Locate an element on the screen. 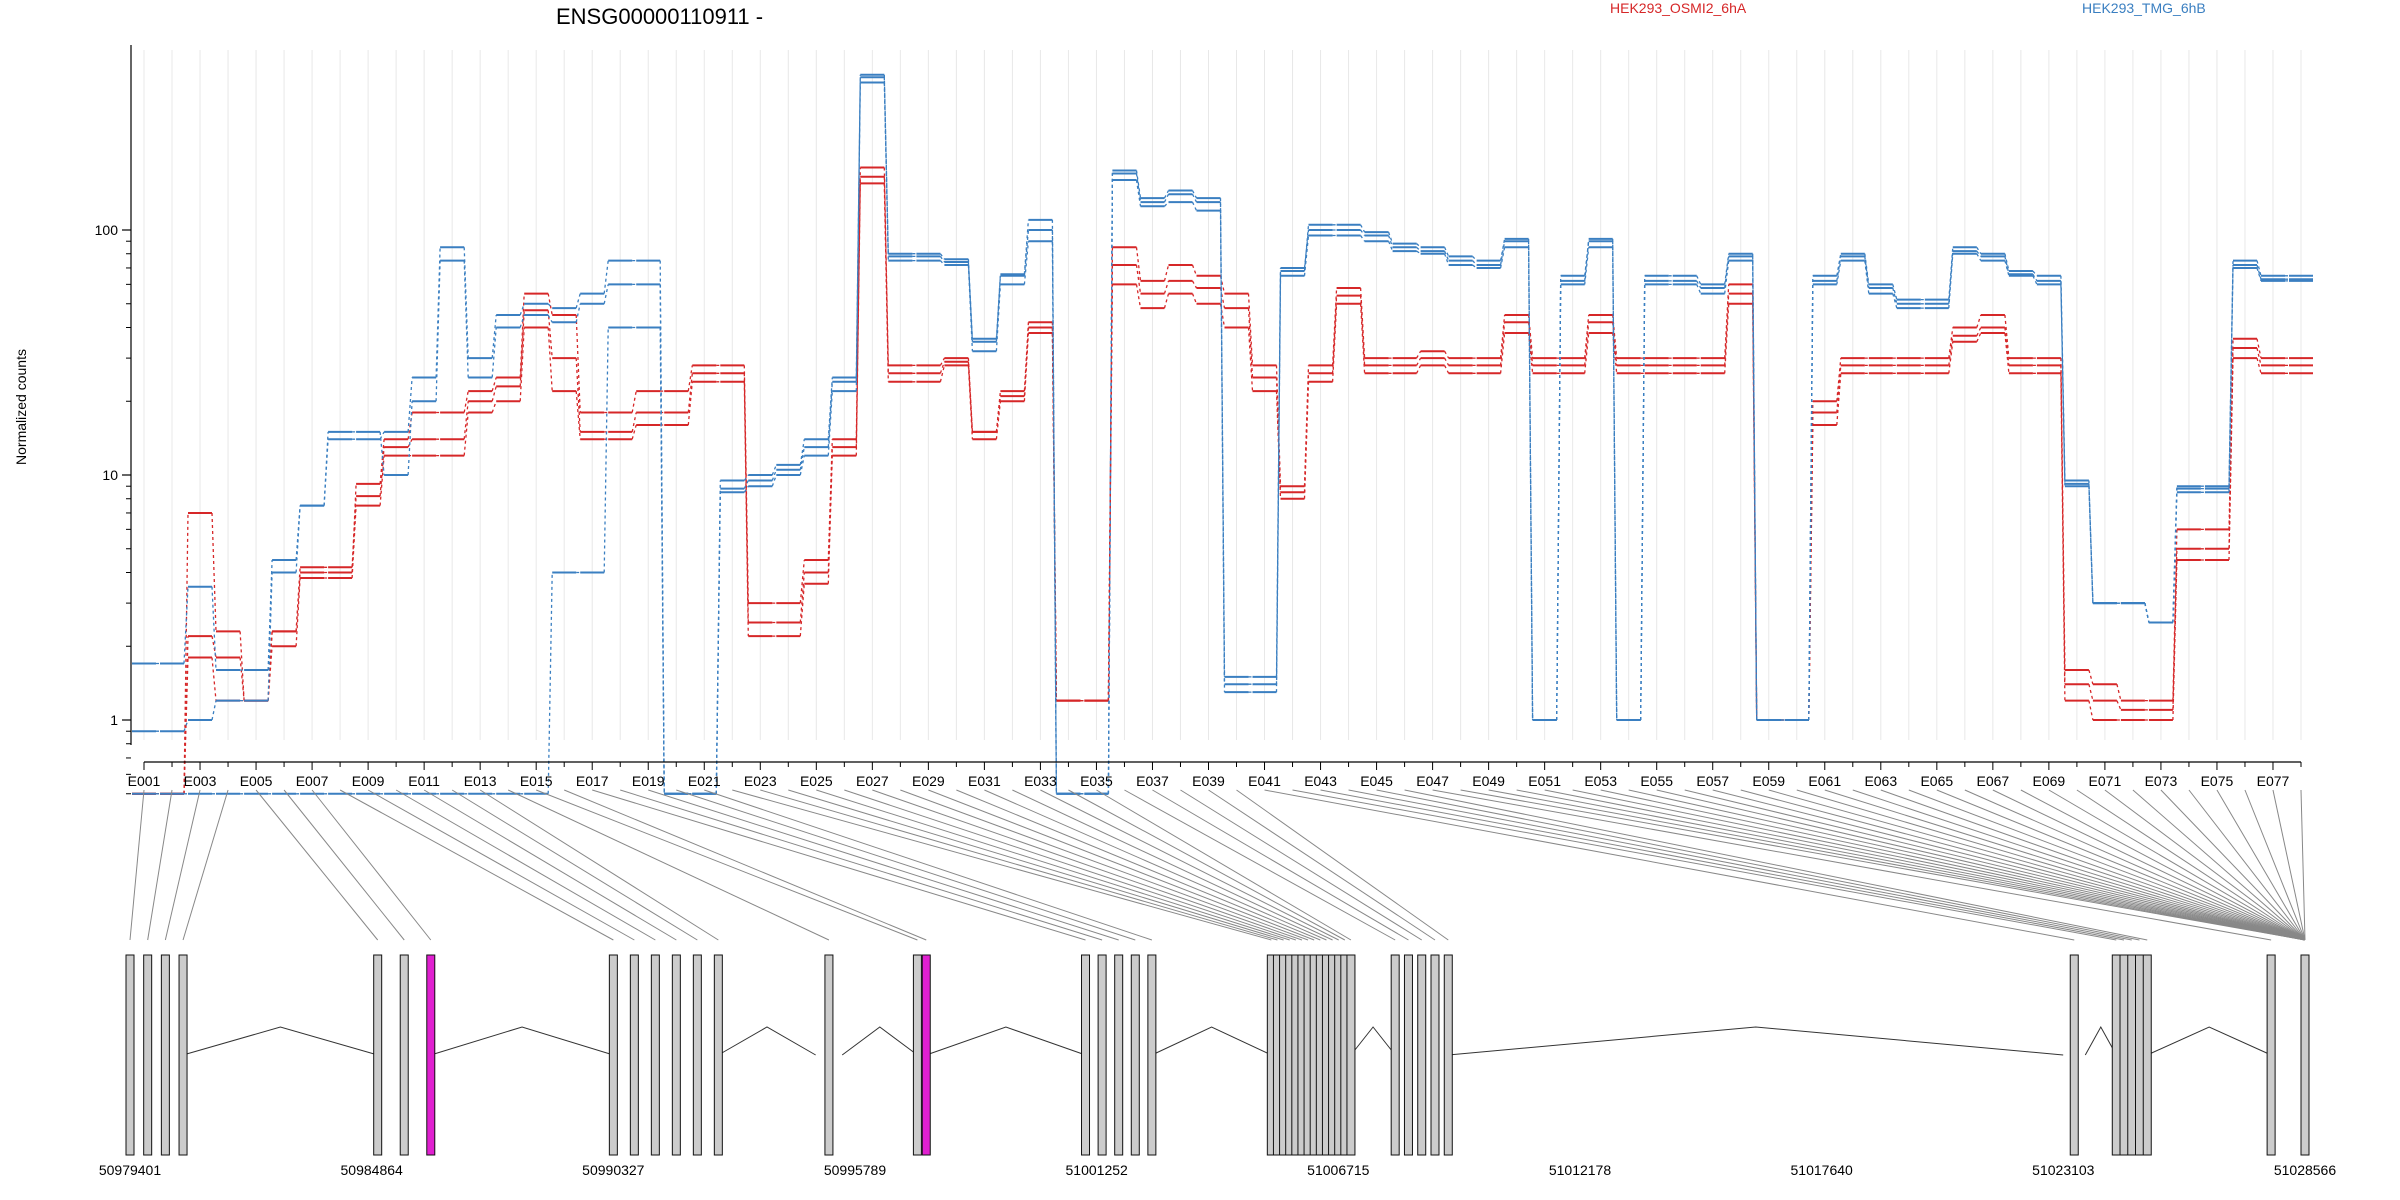  genomic-coordinate-label: 51006715 is located at coordinates (1338, 1170).